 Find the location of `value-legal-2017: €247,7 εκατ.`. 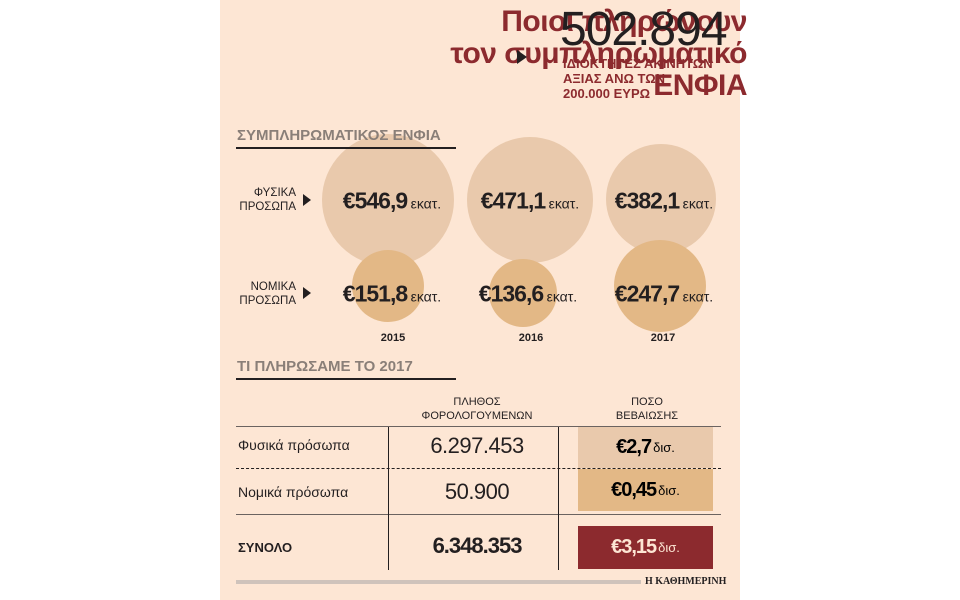

value-legal-2017: €247,7 εκατ. is located at coordinates (664, 294).